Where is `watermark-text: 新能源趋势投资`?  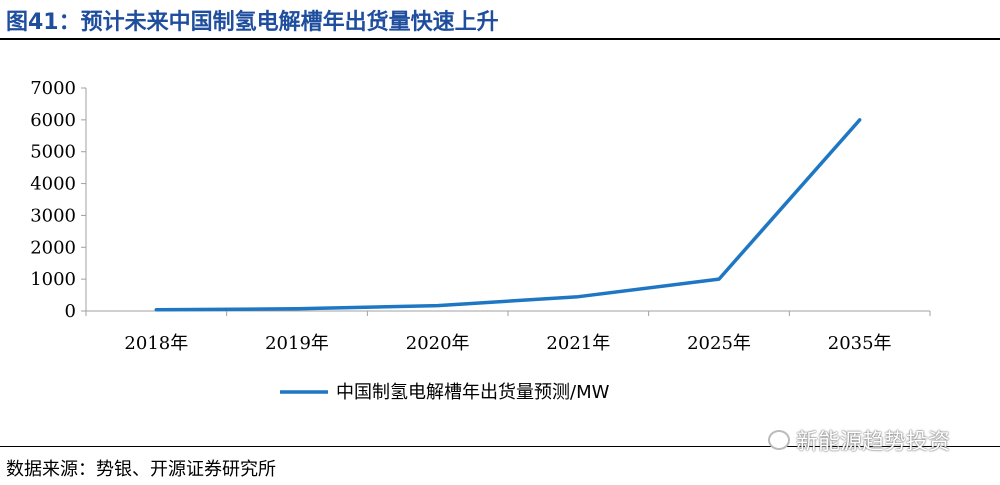 watermark-text: 新能源趋势投资 is located at coordinates (873, 442).